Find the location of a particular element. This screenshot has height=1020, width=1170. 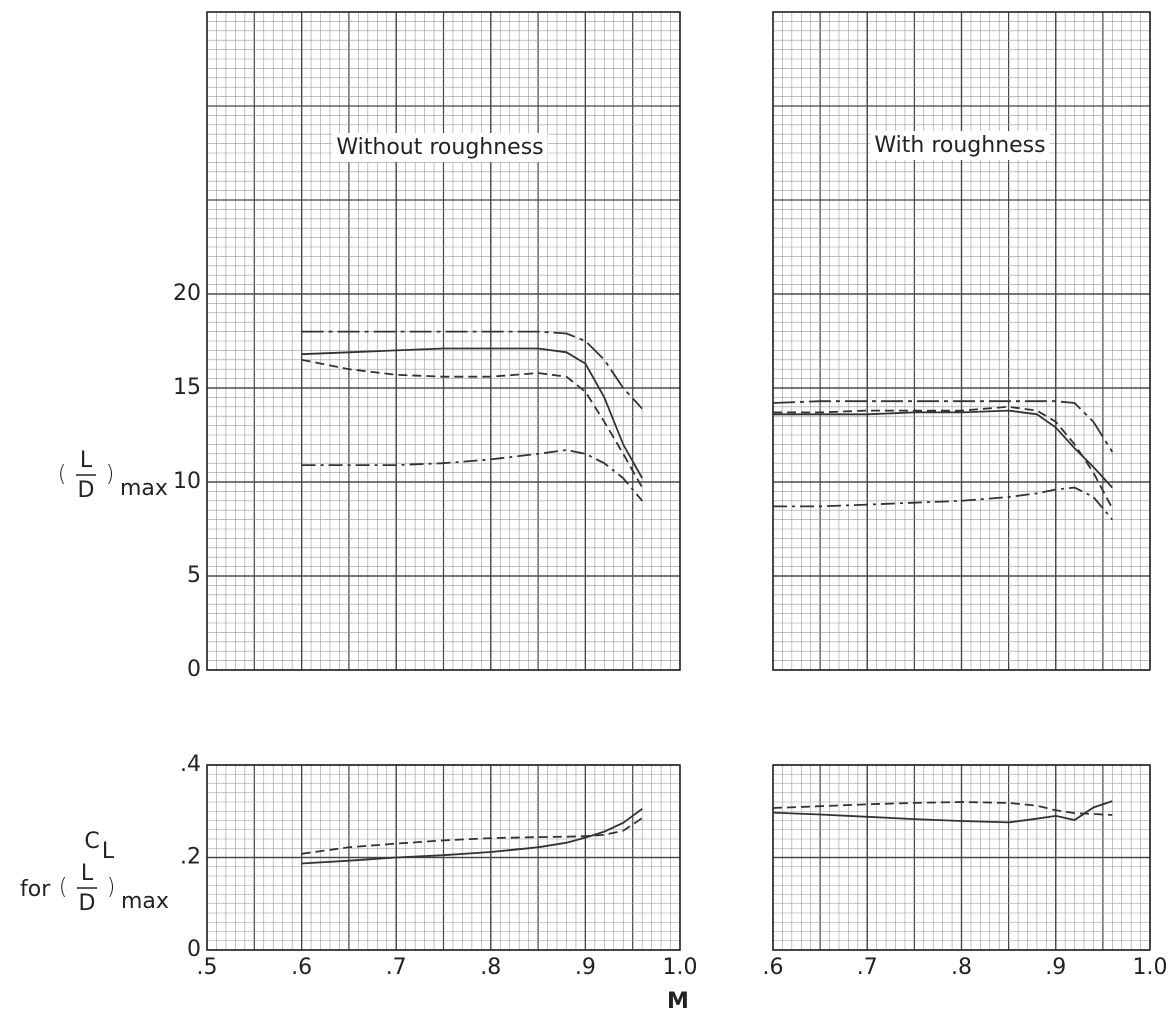

y-tick-label: 15 is located at coordinates (187, 387).